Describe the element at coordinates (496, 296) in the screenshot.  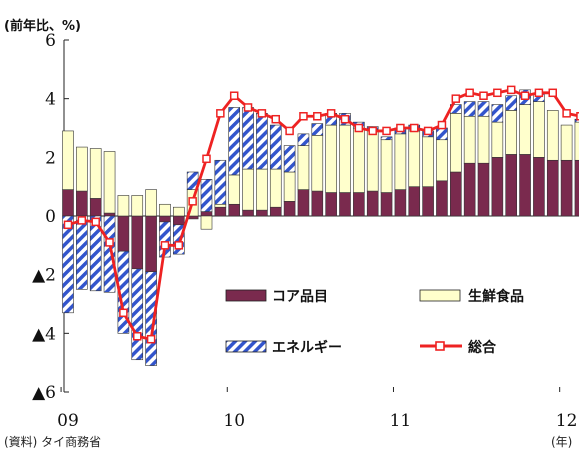
I see `legend-label-fresh: 生鮮食品` at that location.